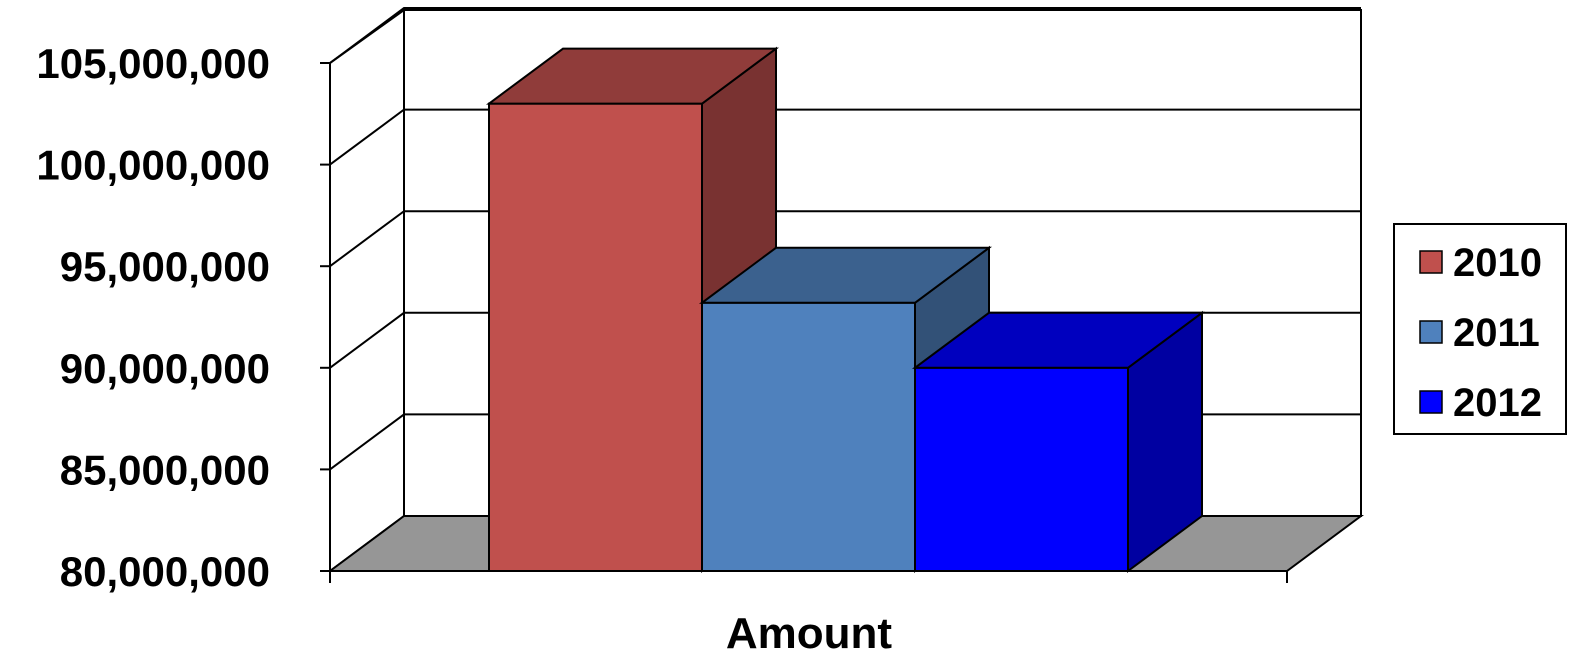 This screenshot has height=657, width=1576. What do you see at coordinates (1497, 263) in the screenshot?
I see `legend-label-2010: 2010` at bounding box center [1497, 263].